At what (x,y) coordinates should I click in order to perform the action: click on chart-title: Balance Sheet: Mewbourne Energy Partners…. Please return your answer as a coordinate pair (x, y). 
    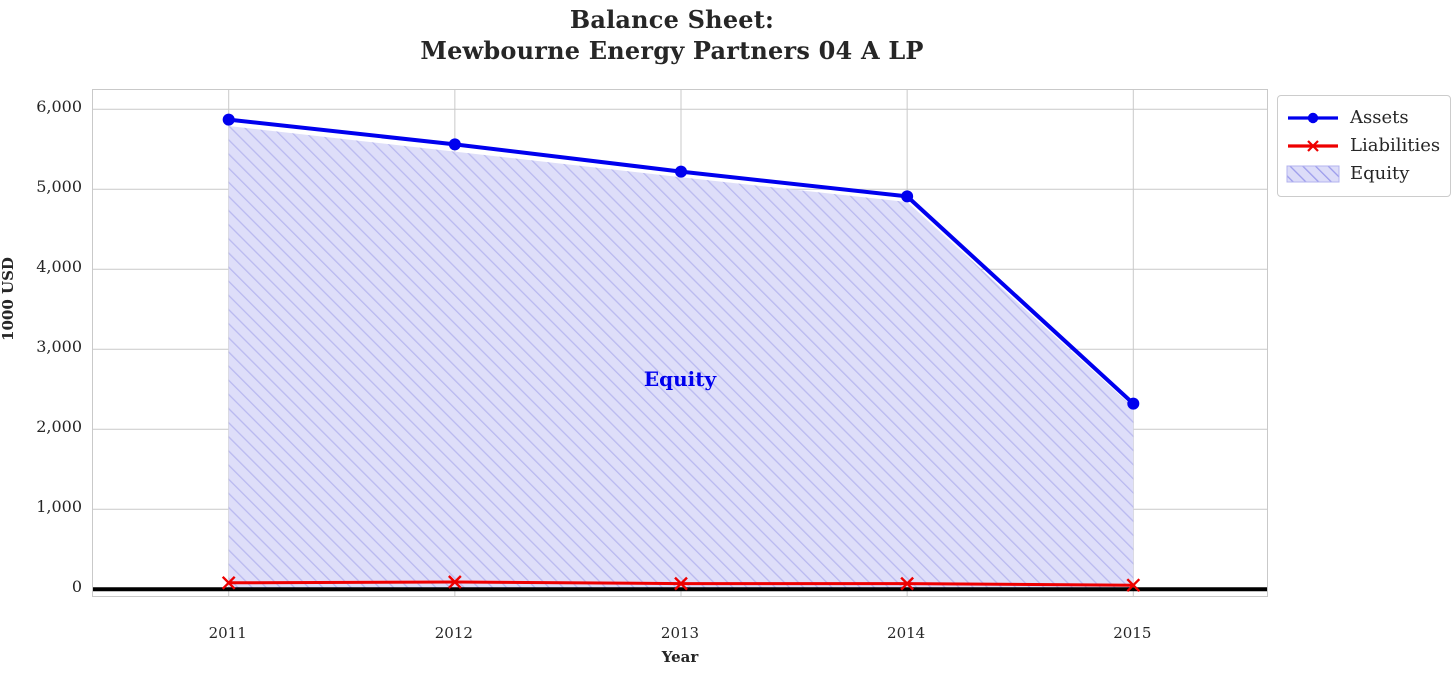
    Looking at the image, I should click on (672, 35).